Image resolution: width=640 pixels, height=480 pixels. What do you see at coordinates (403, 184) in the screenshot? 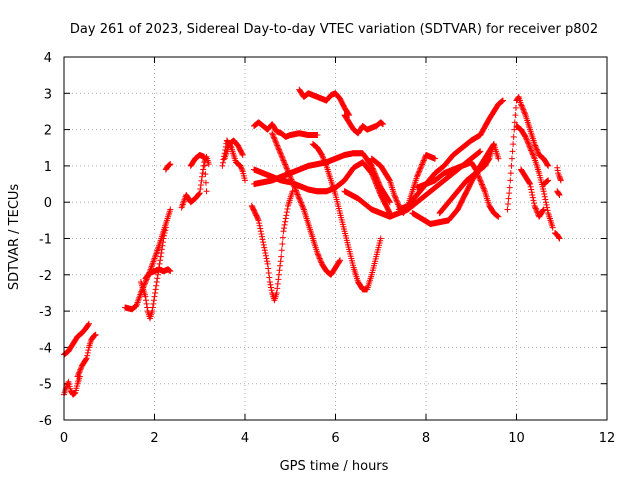
I see `series-track-u` at bounding box center [403, 184].